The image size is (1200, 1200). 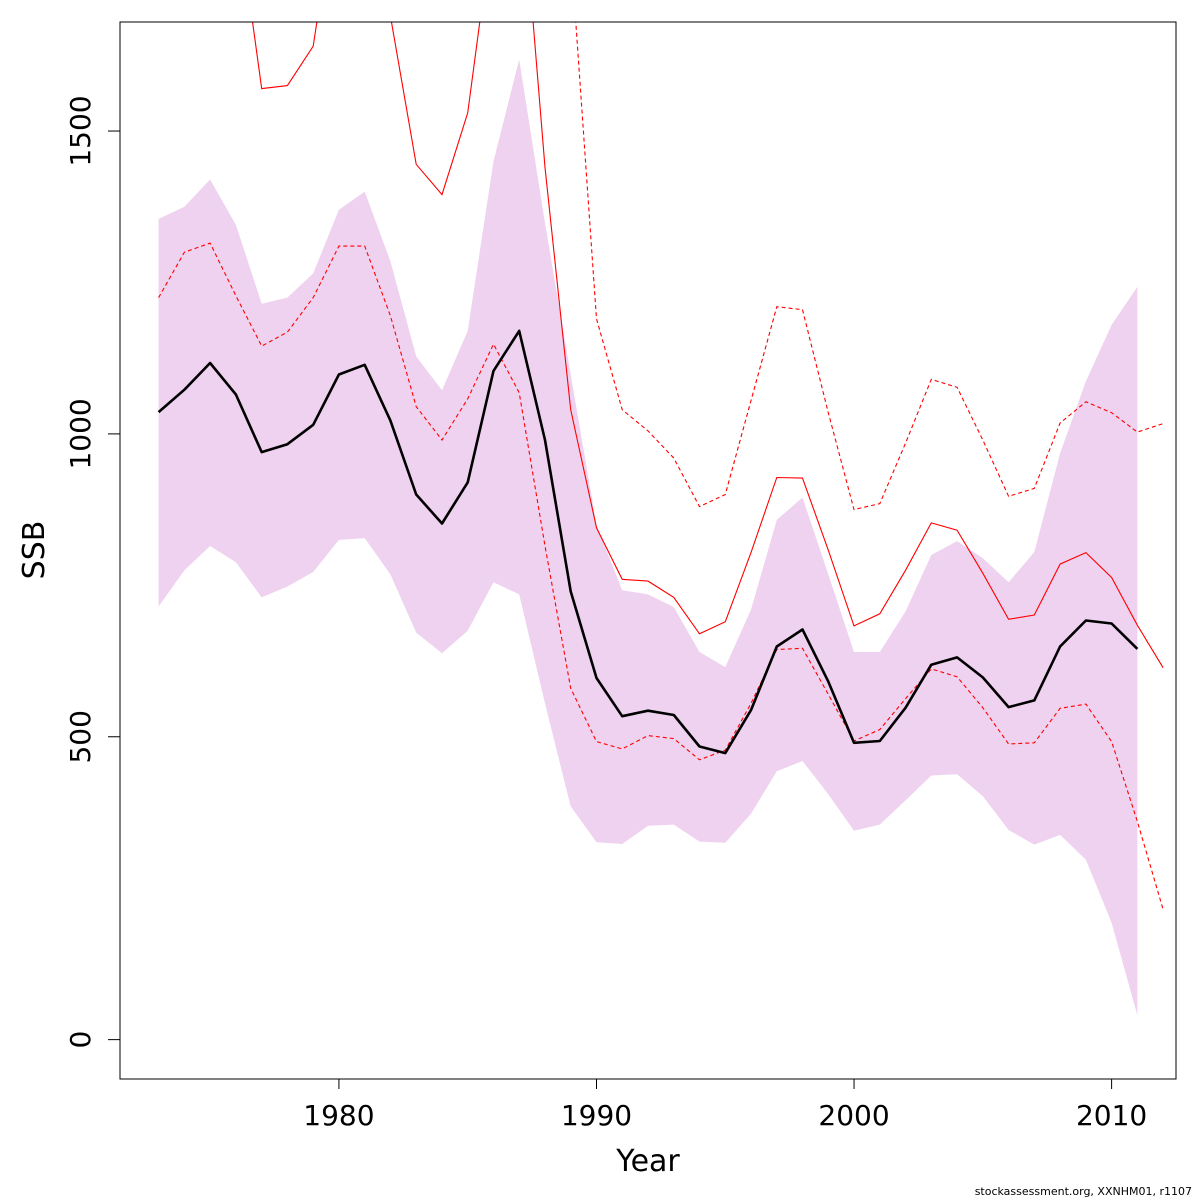 I want to click on y-tick-label: 1500, so click(x=80, y=130).